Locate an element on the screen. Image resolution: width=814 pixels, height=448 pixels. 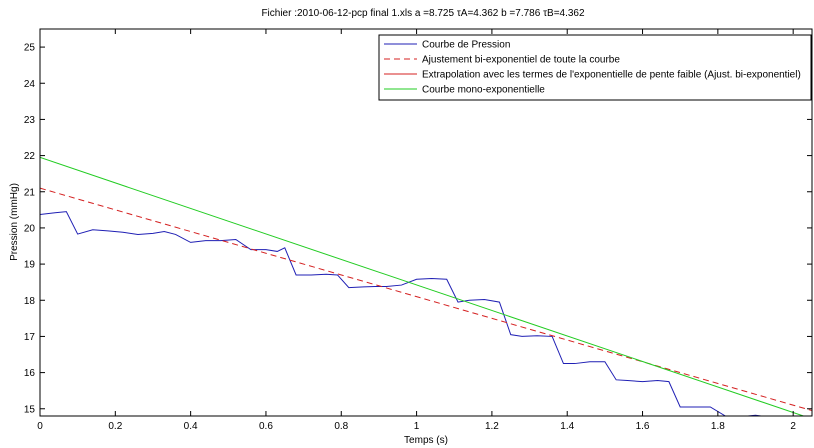
y-tick-label: 24 is located at coordinates (30, 84).